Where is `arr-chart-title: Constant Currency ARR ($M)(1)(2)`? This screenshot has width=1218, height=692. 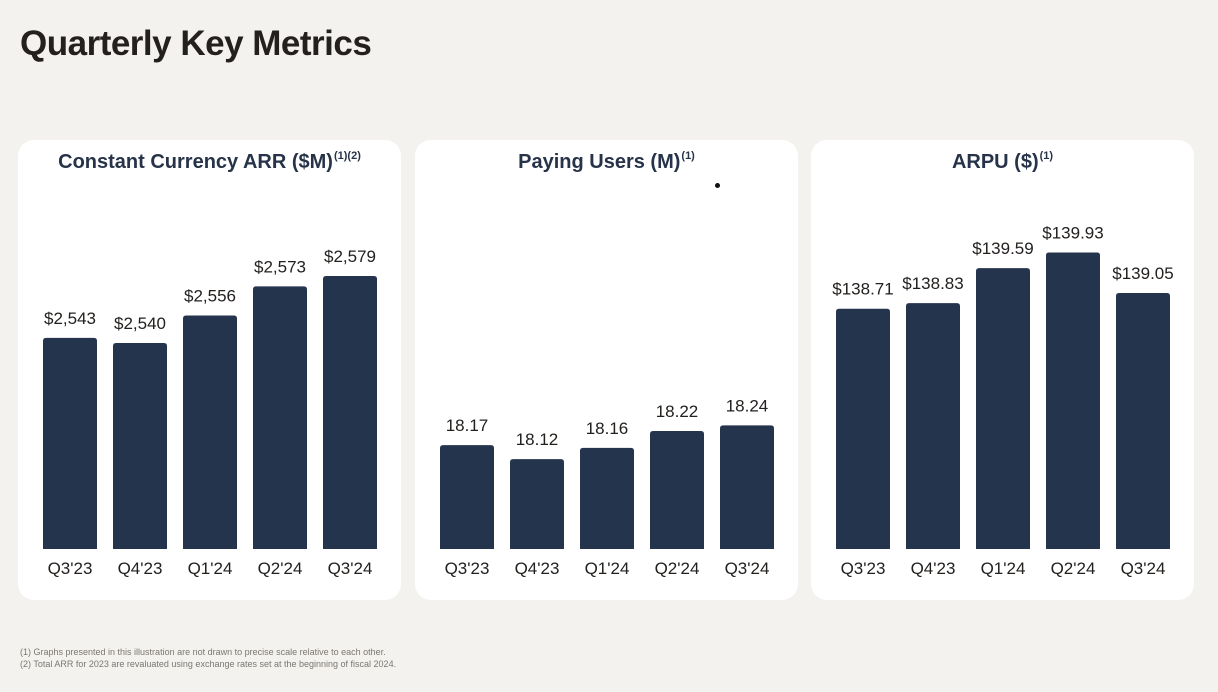 arr-chart-title: Constant Currency ARR ($M)(1)(2) is located at coordinates (209, 161).